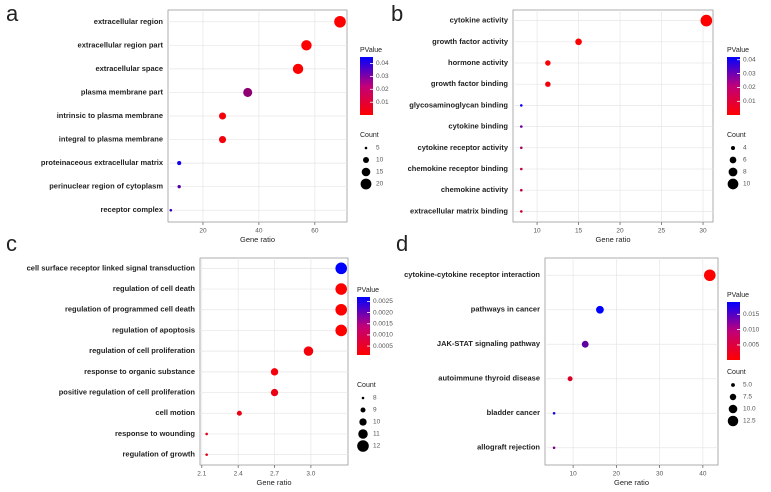  What do you see at coordinates (751, 329) in the screenshot?
I see `color-bar-label: 0.010` at bounding box center [751, 329].